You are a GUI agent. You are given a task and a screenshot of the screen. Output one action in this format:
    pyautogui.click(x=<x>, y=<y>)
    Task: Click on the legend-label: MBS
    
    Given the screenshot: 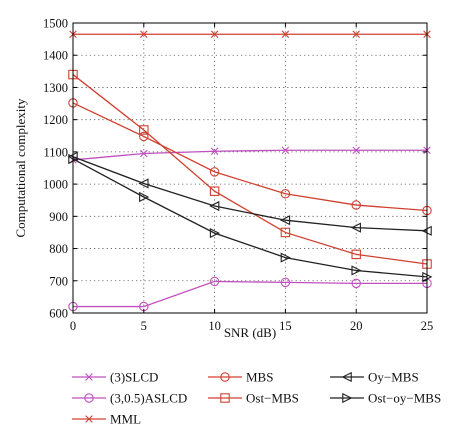 What is the action you would take?
    pyautogui.click(x=259, y=377)
    